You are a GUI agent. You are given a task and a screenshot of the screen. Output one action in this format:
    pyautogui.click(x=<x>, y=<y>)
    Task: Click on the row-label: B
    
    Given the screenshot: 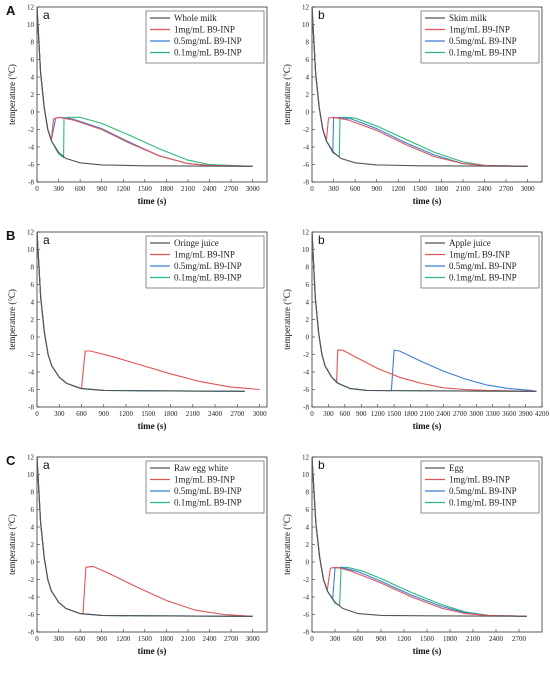 What is the action you would take?
    pyautogui.click(x=10, y=235)
    